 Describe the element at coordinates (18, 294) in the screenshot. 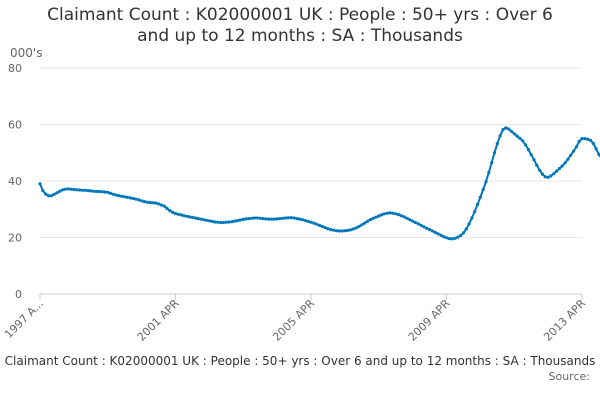

I see `y-tick-label: 0` at that location.